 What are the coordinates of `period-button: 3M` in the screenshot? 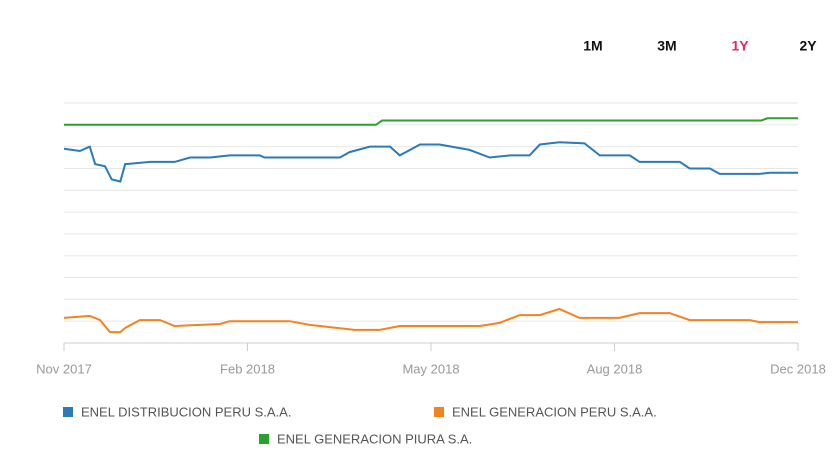 It's located at (666, 46).